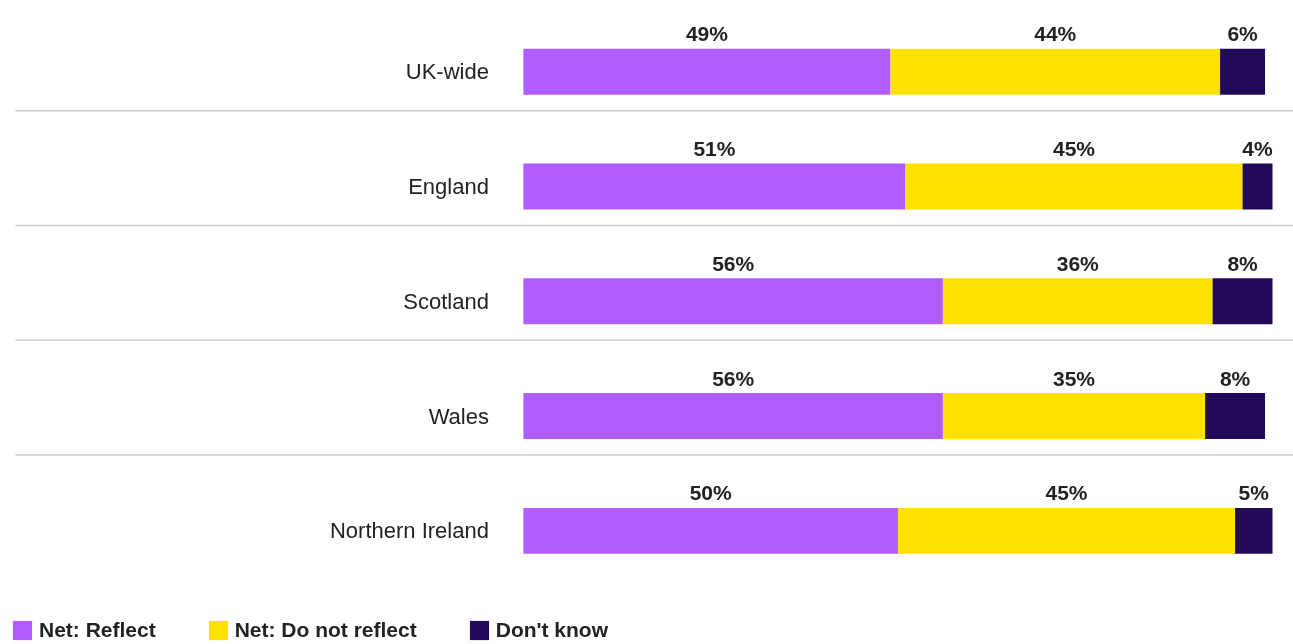 The image size is (1293, 644). I want to click on data-label: 36%, so click(1078, 263).